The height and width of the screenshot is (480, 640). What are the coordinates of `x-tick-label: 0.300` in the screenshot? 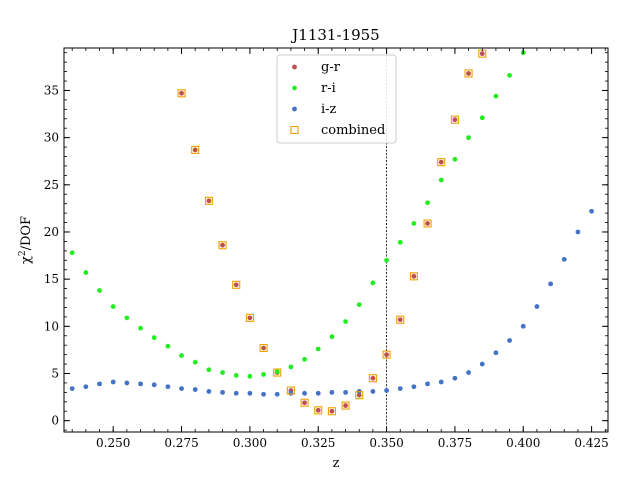 It's located at (250, 443).